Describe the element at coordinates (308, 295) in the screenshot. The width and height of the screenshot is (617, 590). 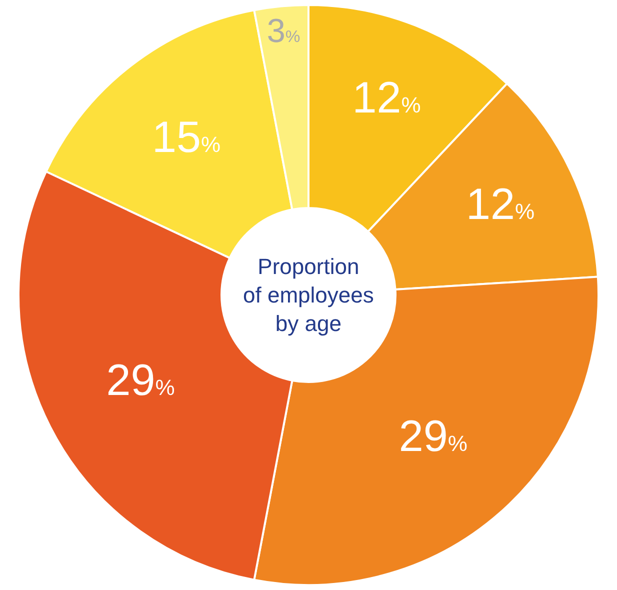
I see `text: Proportion of employees by age` at that location.